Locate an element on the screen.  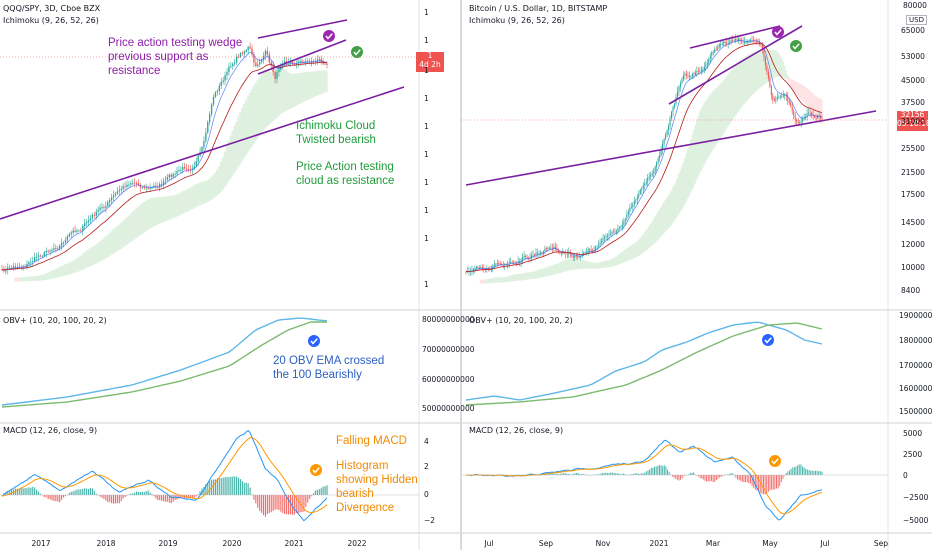
right-macd-label: MACD (12, 26, close, 9) is located at coordinates (516, 430).